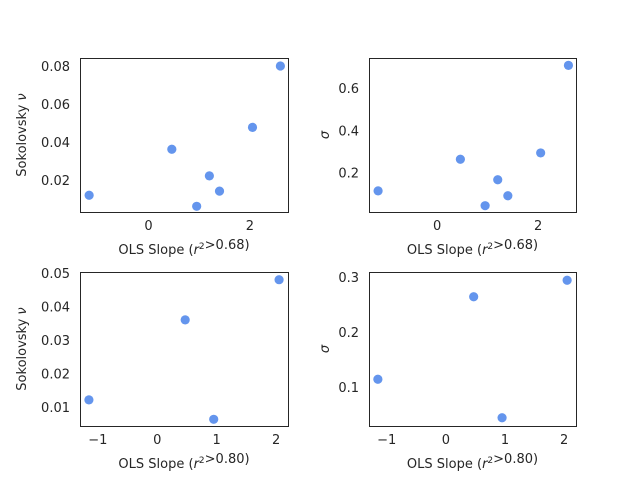 This screenshot has height=480, width=640. Describe the element at coordinates (55, 67) in the screenshot. I see `y-tick-label: 0.08` at that location.